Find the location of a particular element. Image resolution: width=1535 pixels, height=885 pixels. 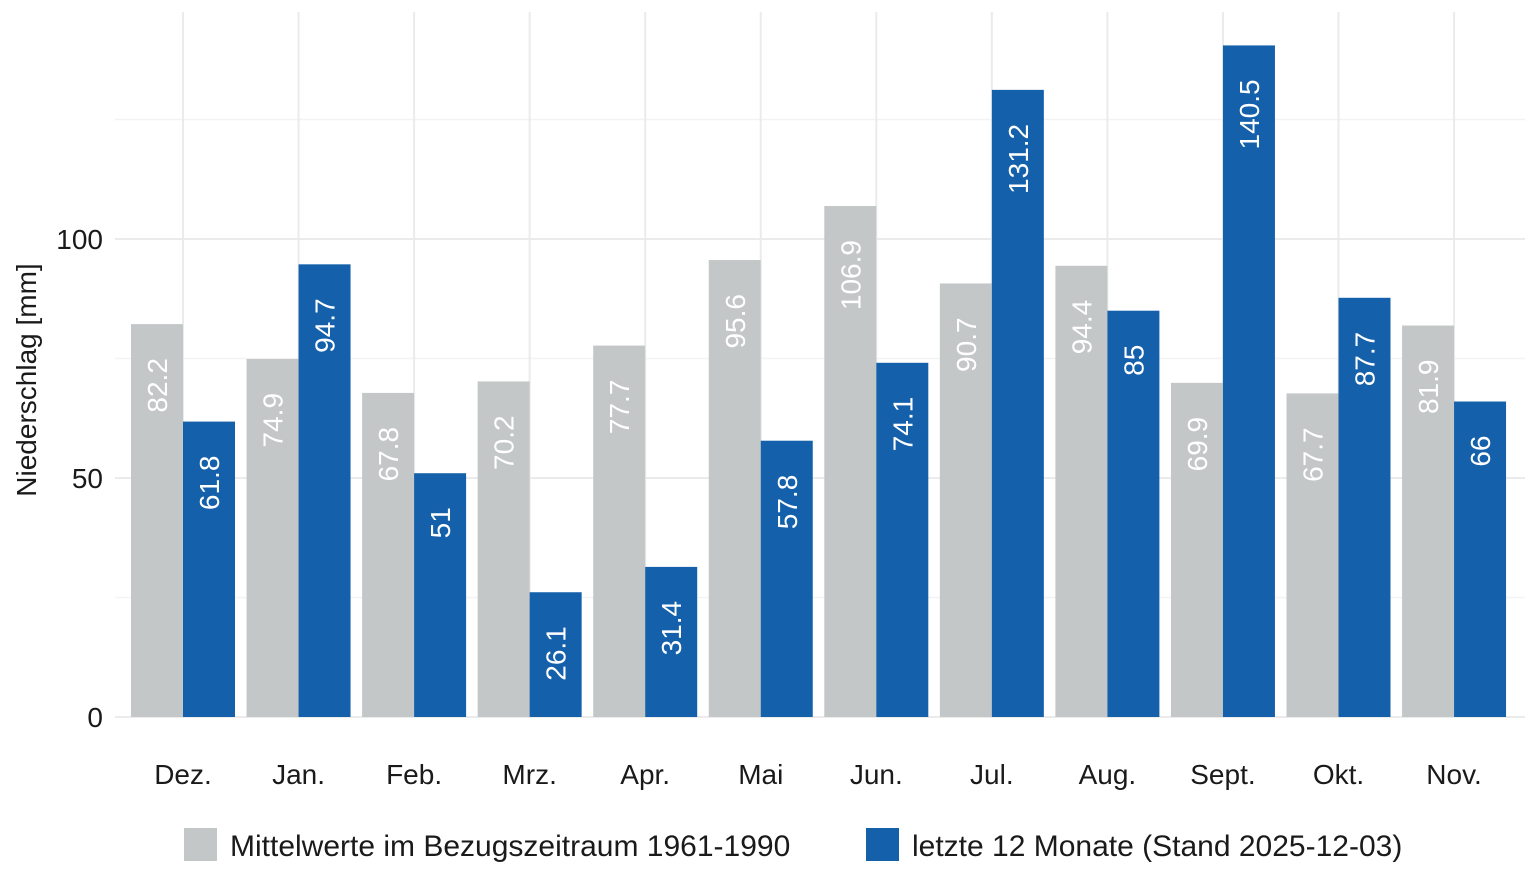

data-label: 26.1 is located at coordinates (556, 653).